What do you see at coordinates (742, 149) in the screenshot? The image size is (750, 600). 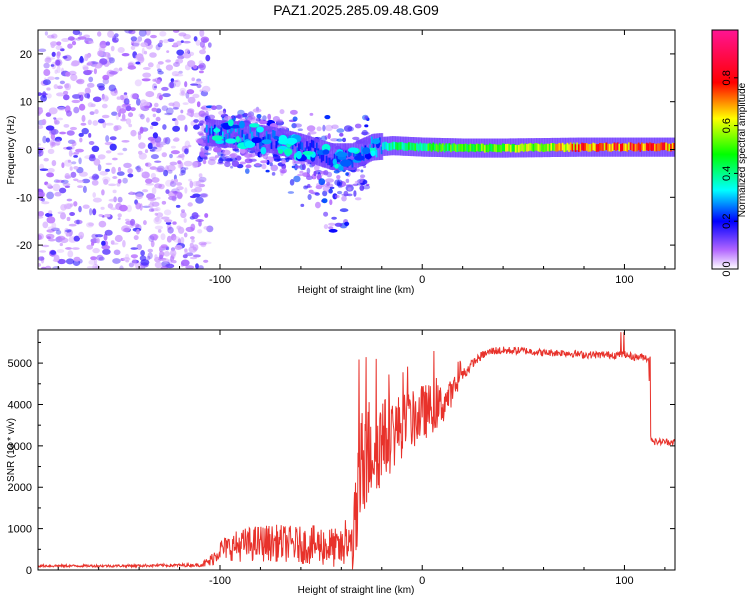 I see `colorbar-label: Normalized spectral amplitude` at bounding box center [742, 149].